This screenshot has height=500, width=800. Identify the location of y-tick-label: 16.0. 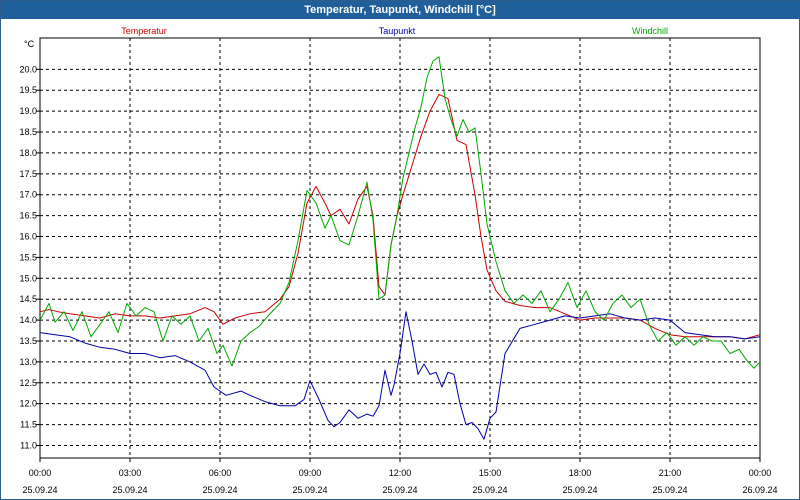
(28, 237).